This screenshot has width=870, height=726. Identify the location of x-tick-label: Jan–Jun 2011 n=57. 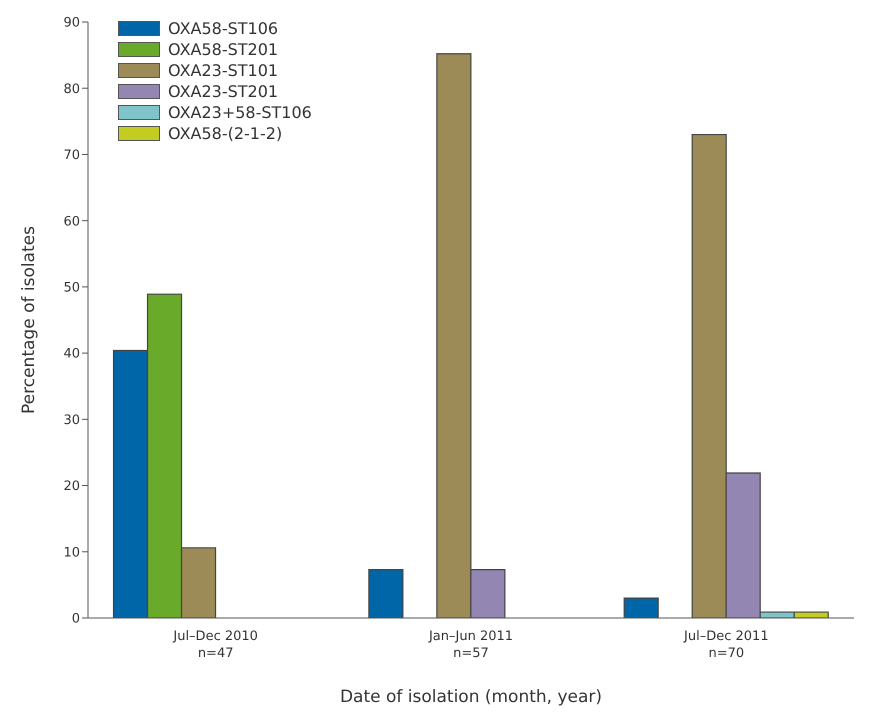
(471, 645).